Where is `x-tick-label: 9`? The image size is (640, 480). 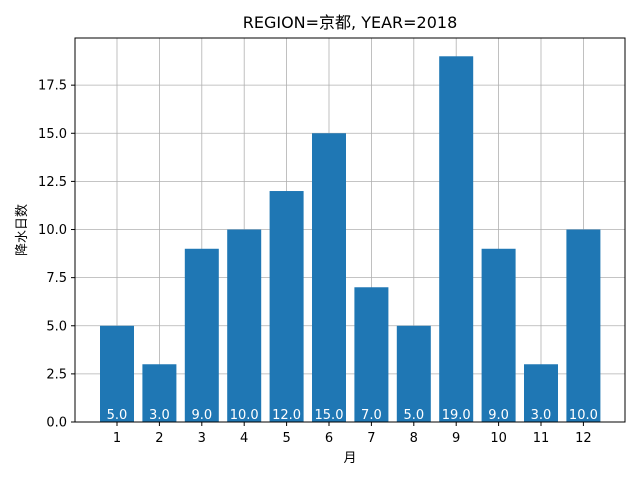 x-tick-label: 9 is located at coordinates (456, 438).